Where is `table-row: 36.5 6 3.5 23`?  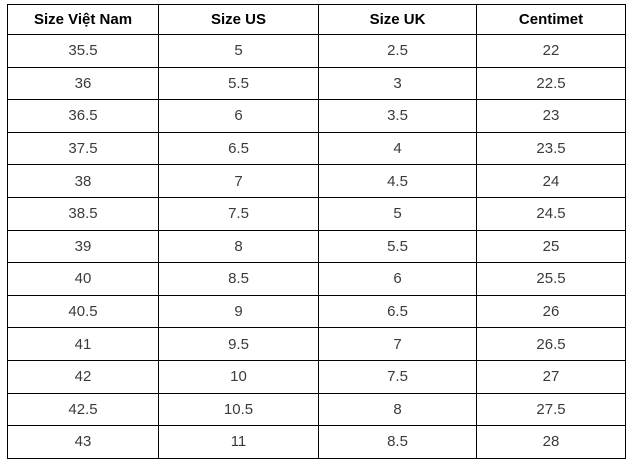 table-row: 36.5 6 3.5 23 is located at coordinates (316, 116).